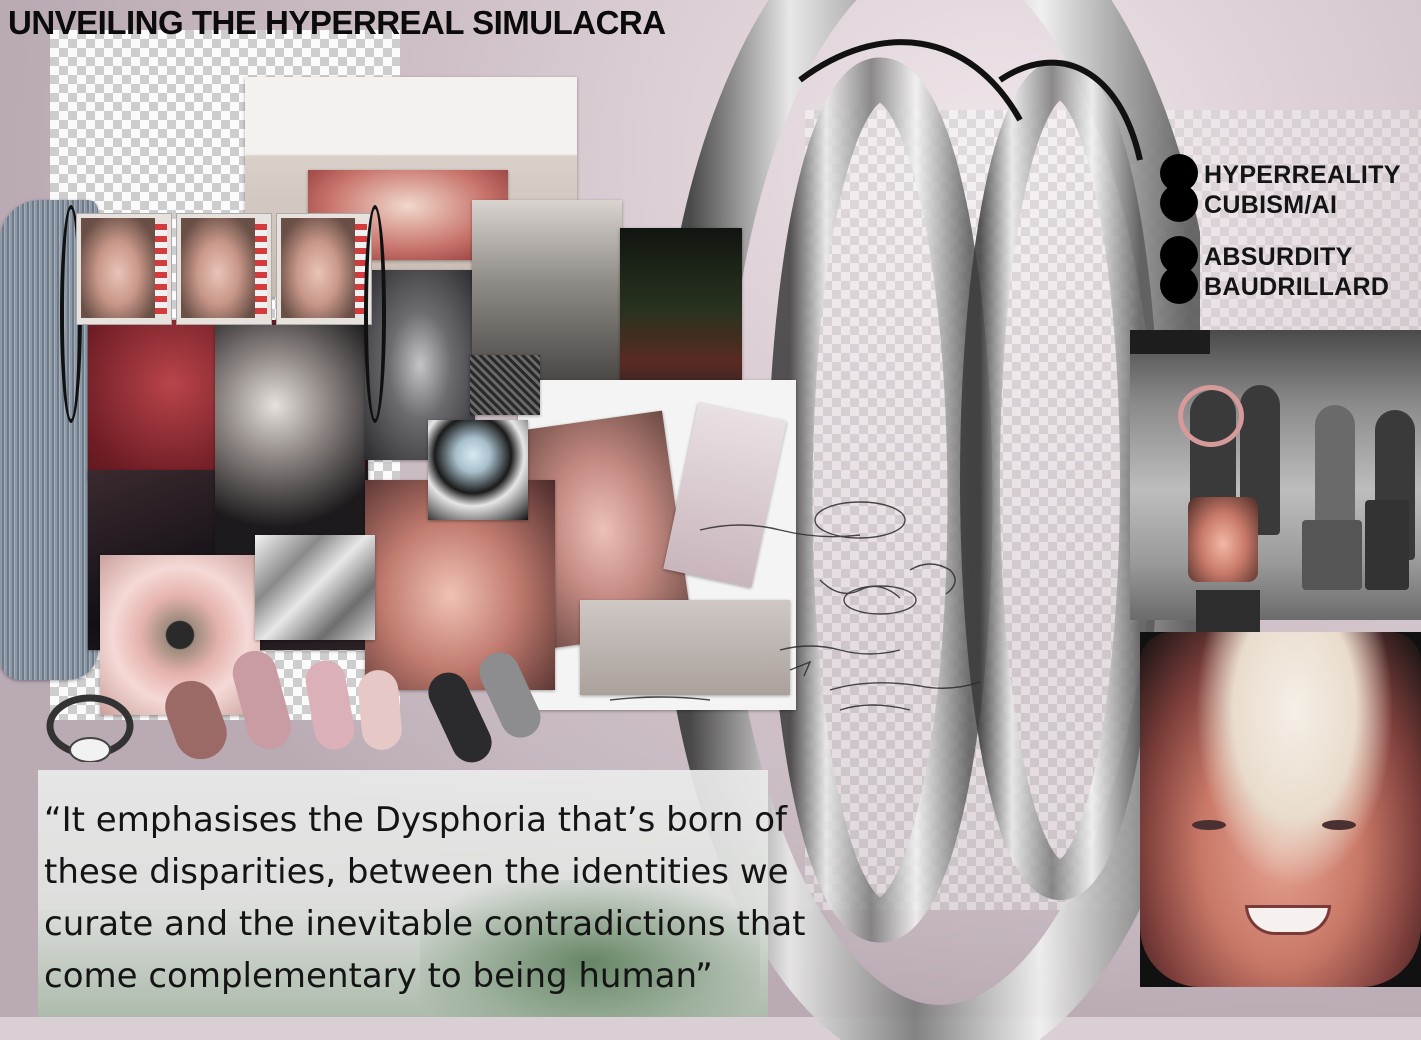  I want to click on enlarged-face-image, so click(1280, 809).